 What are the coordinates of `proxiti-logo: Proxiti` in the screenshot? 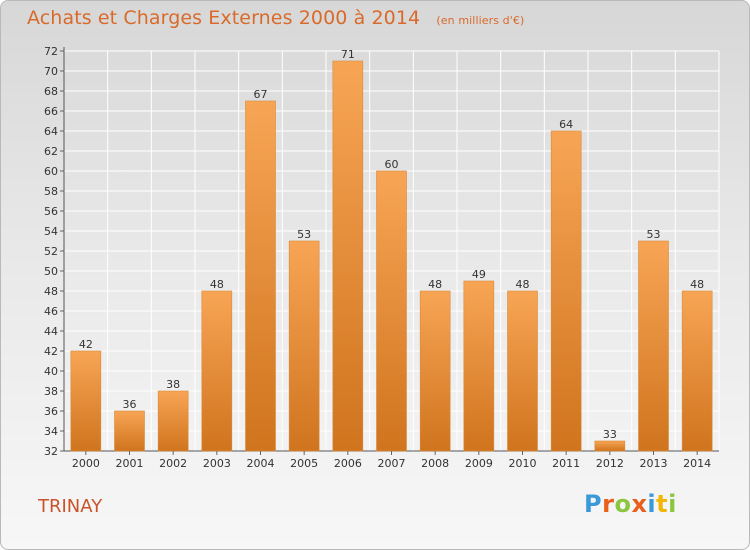 It's located at (630, 504).